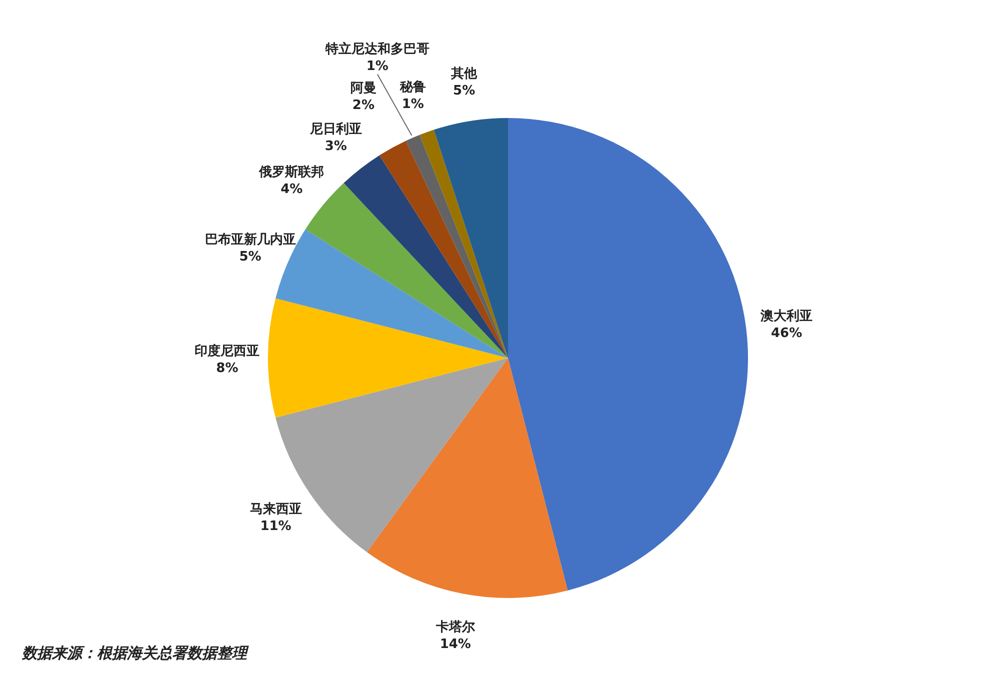 This screenshot has width=996, height=679. I want to click on slice-label: 马来西亚, so click(276, 509).